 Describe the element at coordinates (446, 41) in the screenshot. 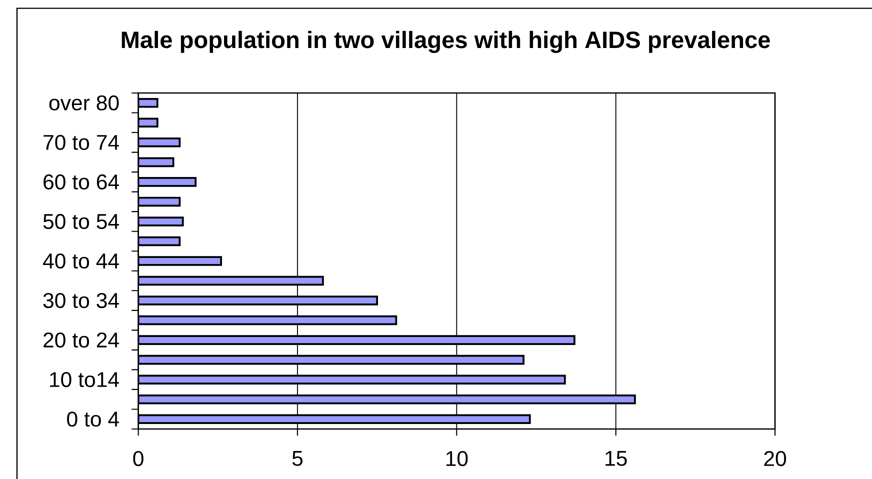

I see `chart-title: Male population in two villages with high AIDS prevalence` at that location.